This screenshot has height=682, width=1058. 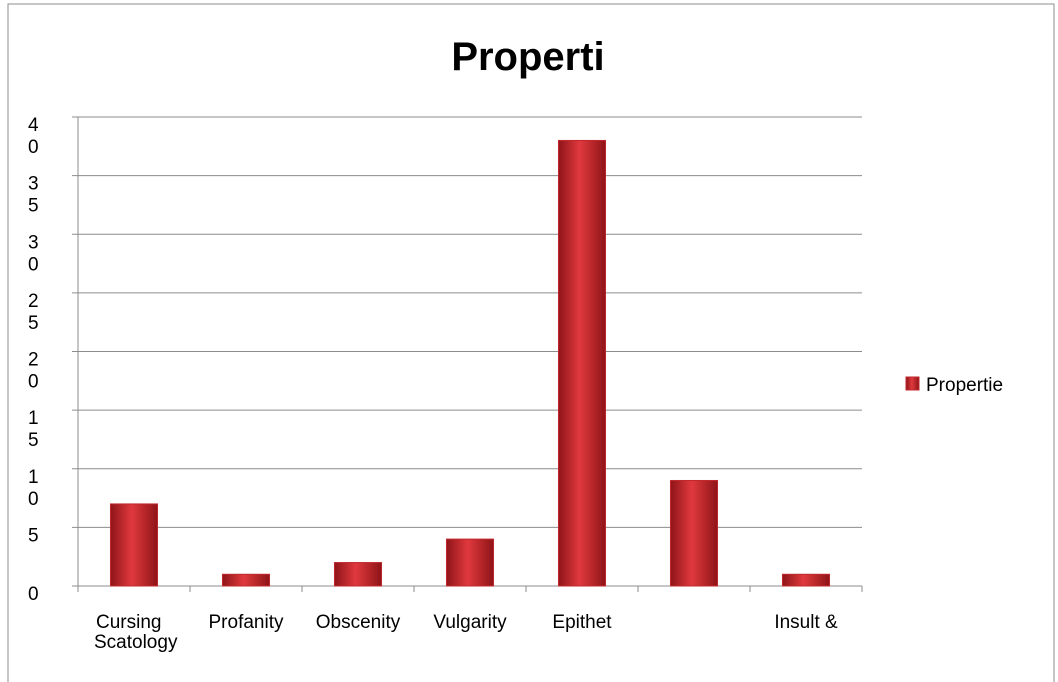 I want to click on chart-title: Properti, so click(x=527, y=57).